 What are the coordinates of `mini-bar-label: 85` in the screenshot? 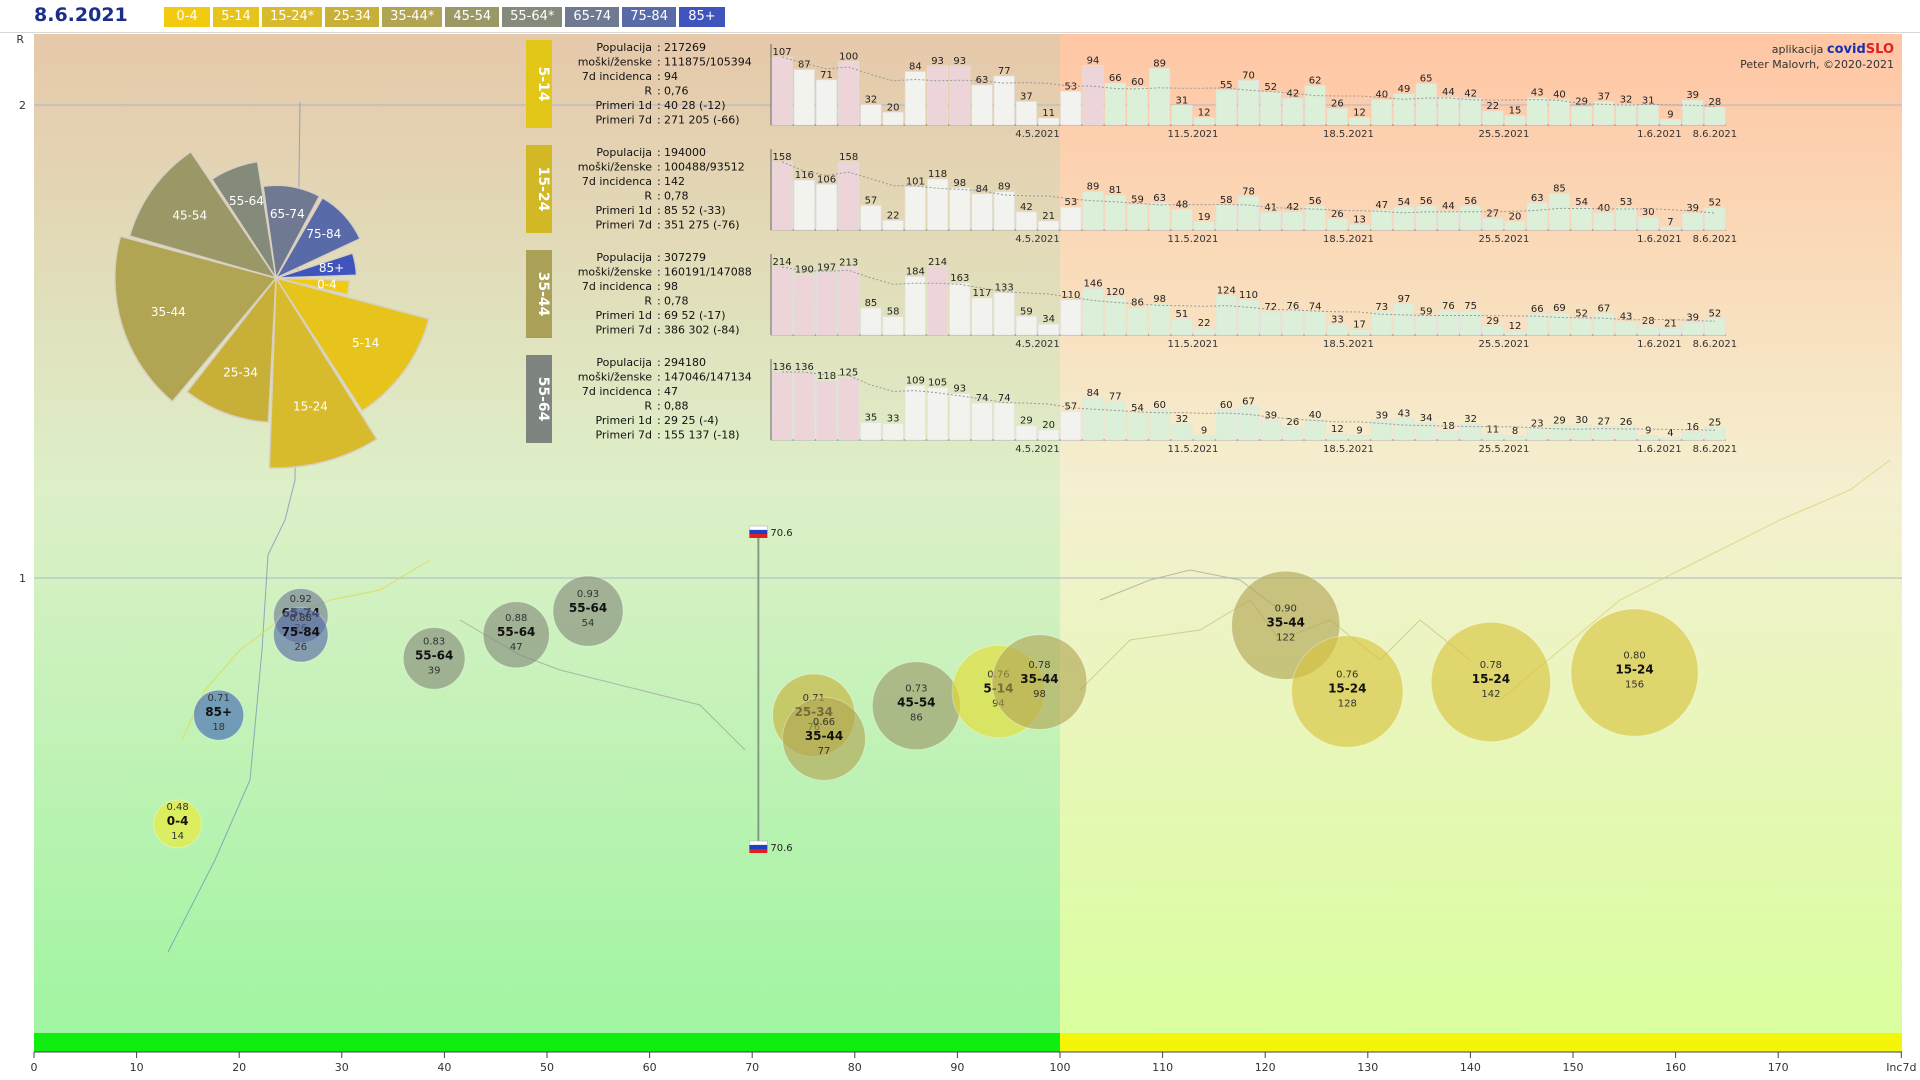 It's located at (1559, 188).